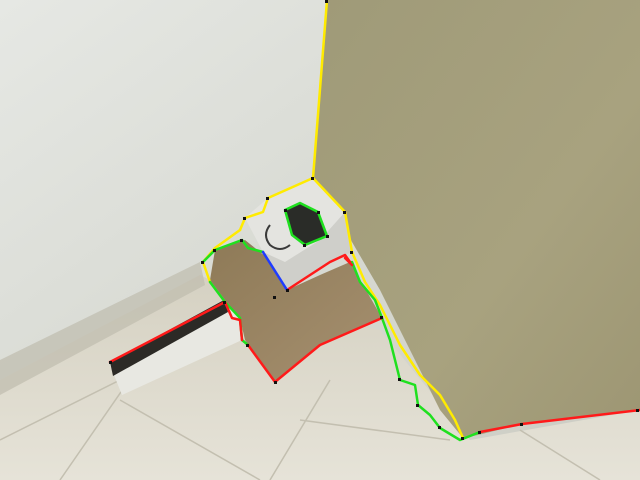 The height and width of the screenshot is (480, 640). I want to click on cardboard, so click(296, 311).